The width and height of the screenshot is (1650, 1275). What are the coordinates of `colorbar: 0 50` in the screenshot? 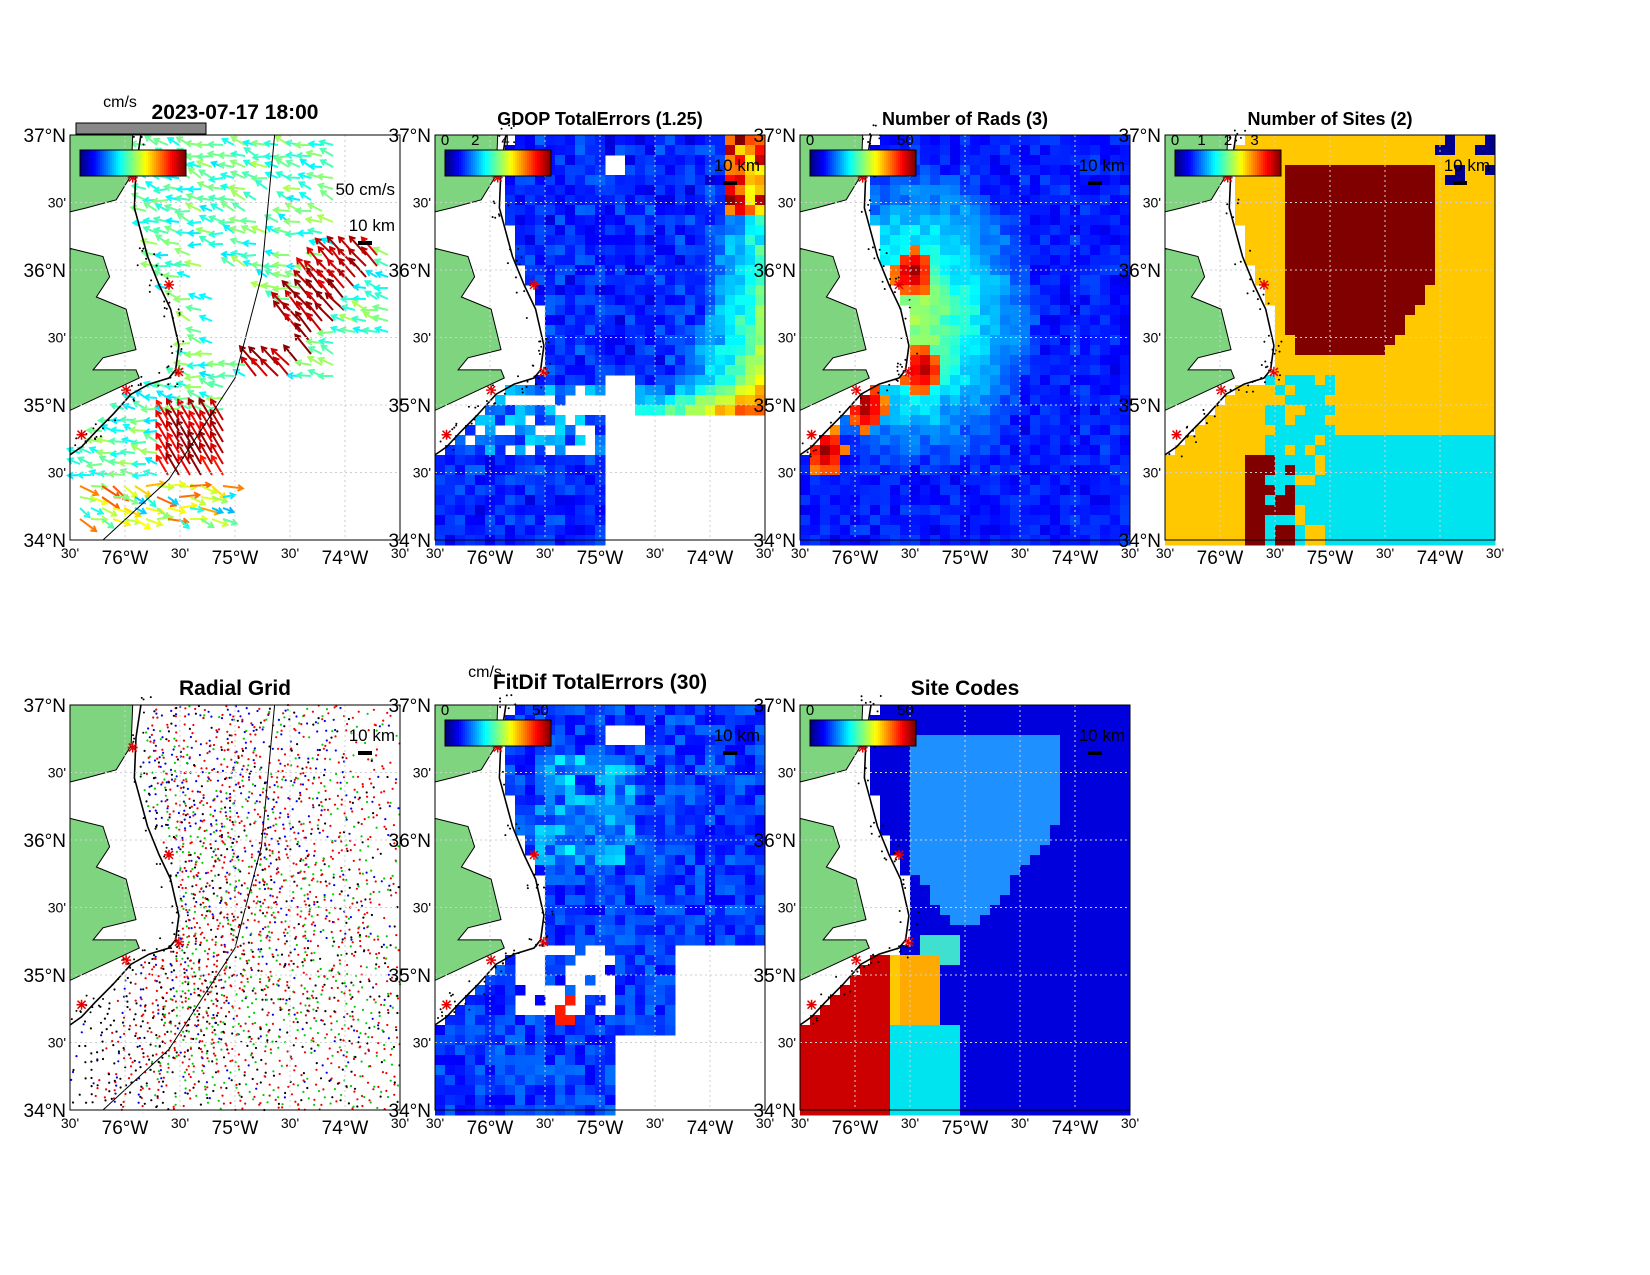 It's located at (861, 154).